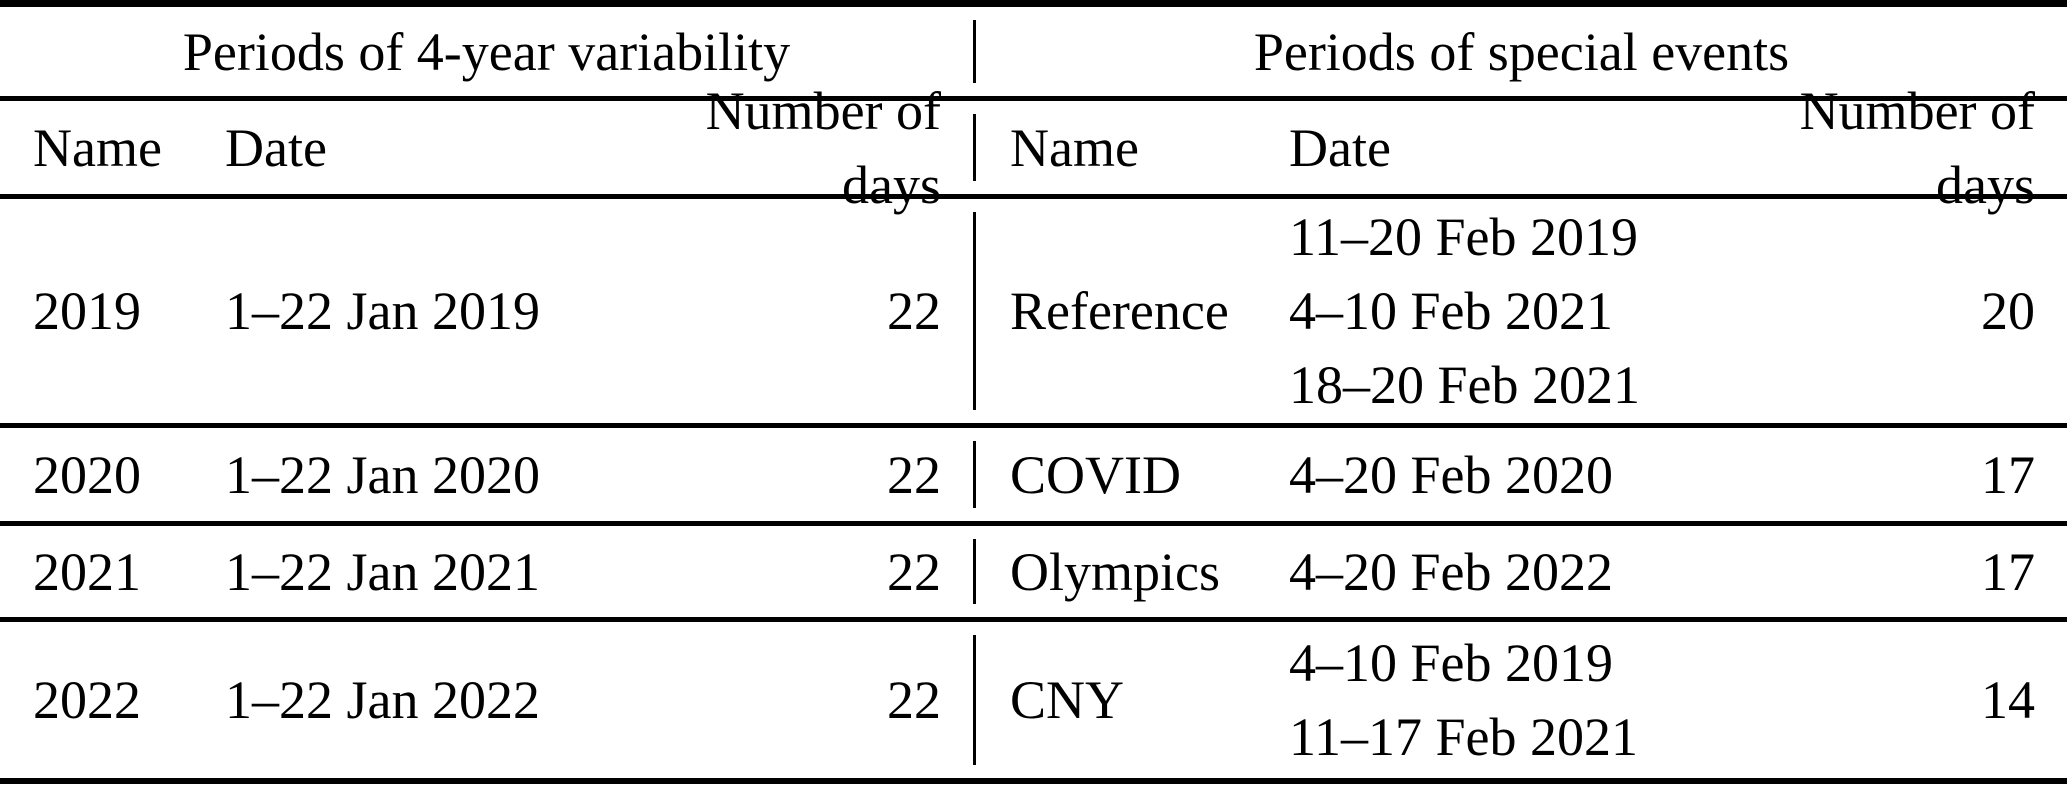 The width and height of the screenshot is (2067, 787). I want to click on right-row-cells: CNY 4–10 Feb 2019 11–17 Feb 2021 14, so click(1521, 700).